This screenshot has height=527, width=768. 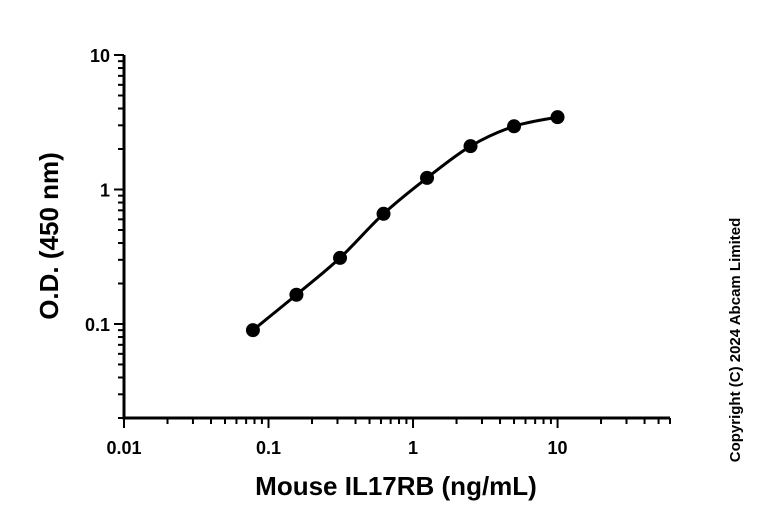 What do you see at coordinates (104, 232) in the screenshot?
I see `y-ticks: 0.1 1 10` at bounding box center [104, 232].